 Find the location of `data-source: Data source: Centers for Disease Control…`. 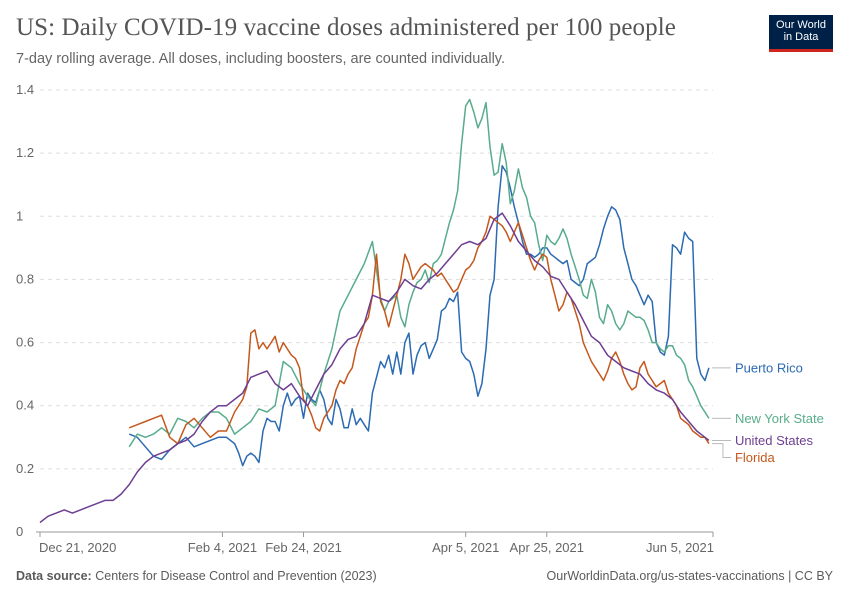

data-source: Data source: Centers for Disease Control… is located at coordinates (196, 576).